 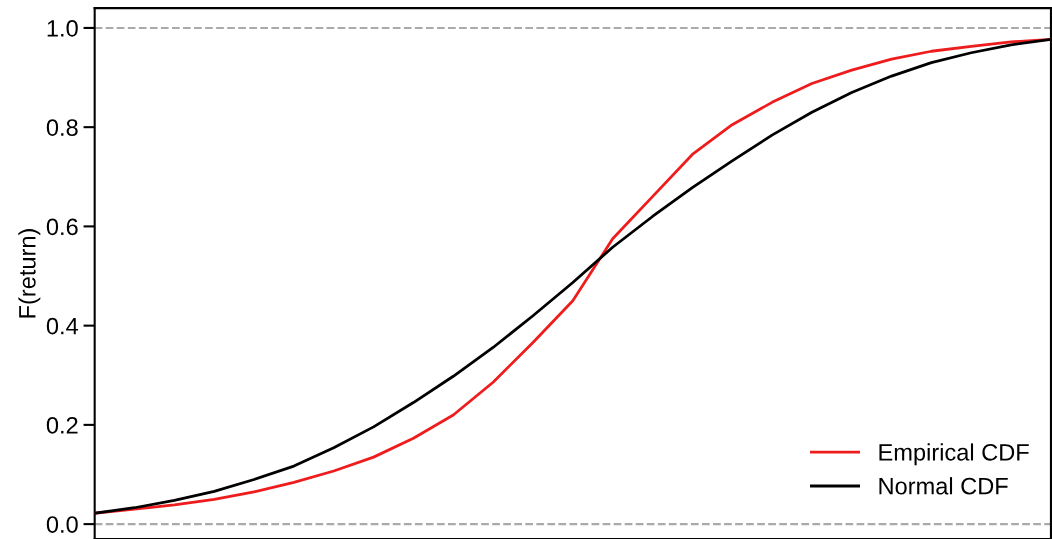 What do you see at coordinates (62, 326) in the screenshot?
I see `y-tick-label: 0.4` at bounding box center [62, 326].